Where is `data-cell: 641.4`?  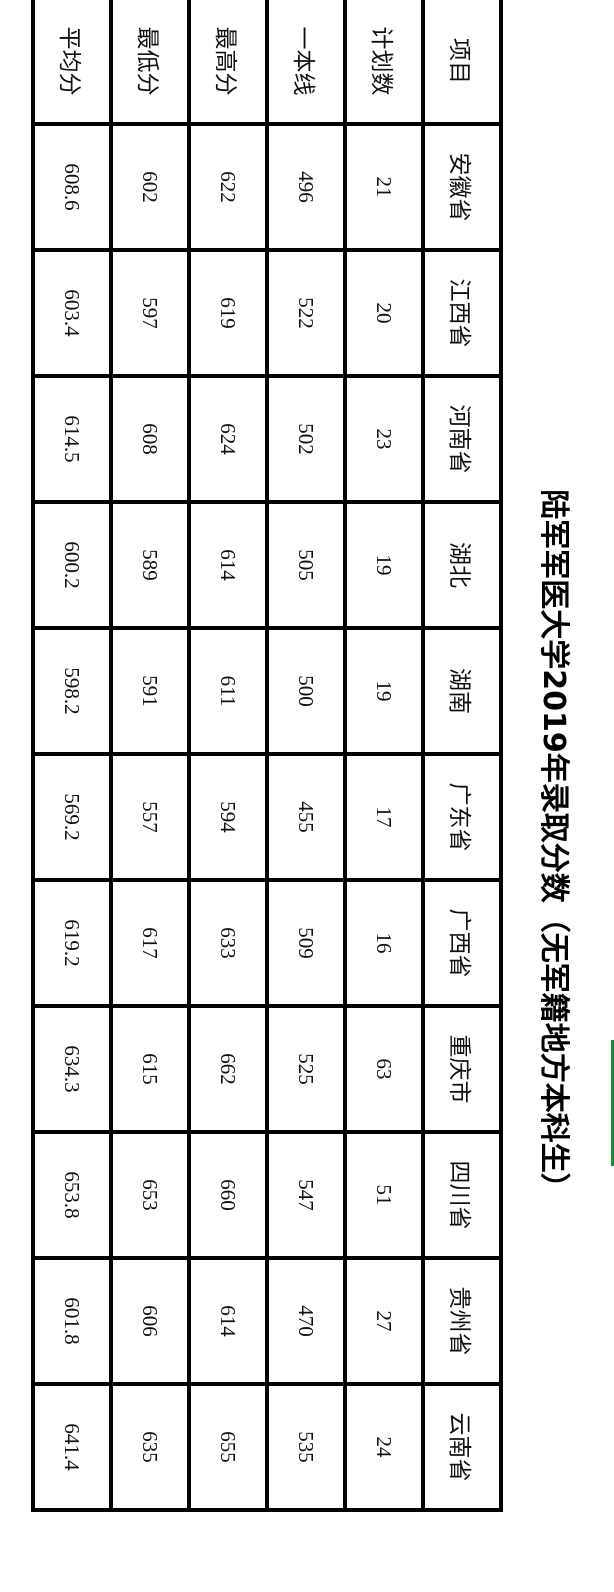
data-cell: 641.4 is located at coordinates (72, 1447).